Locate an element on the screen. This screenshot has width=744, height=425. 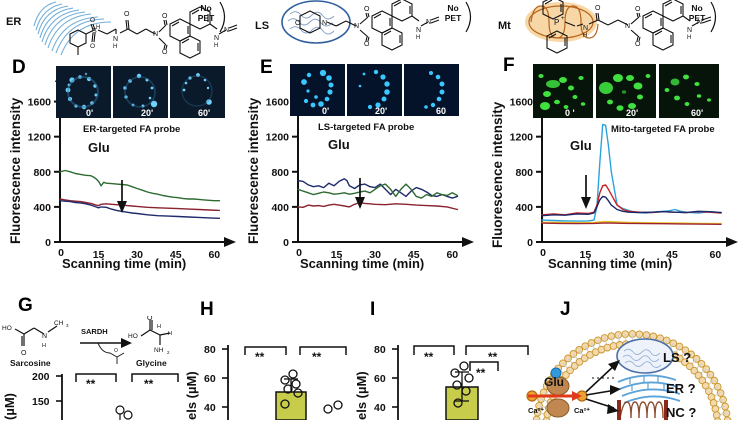
panel-e-glu-label: Glu is located at coordinates (339, 144).